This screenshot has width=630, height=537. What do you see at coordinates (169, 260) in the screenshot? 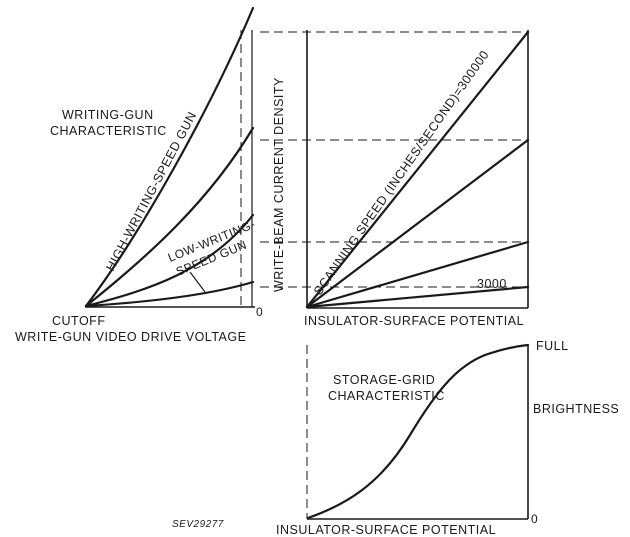
I see `low-writing-speed-gun-curve-a` at bounding box center [169, 260].